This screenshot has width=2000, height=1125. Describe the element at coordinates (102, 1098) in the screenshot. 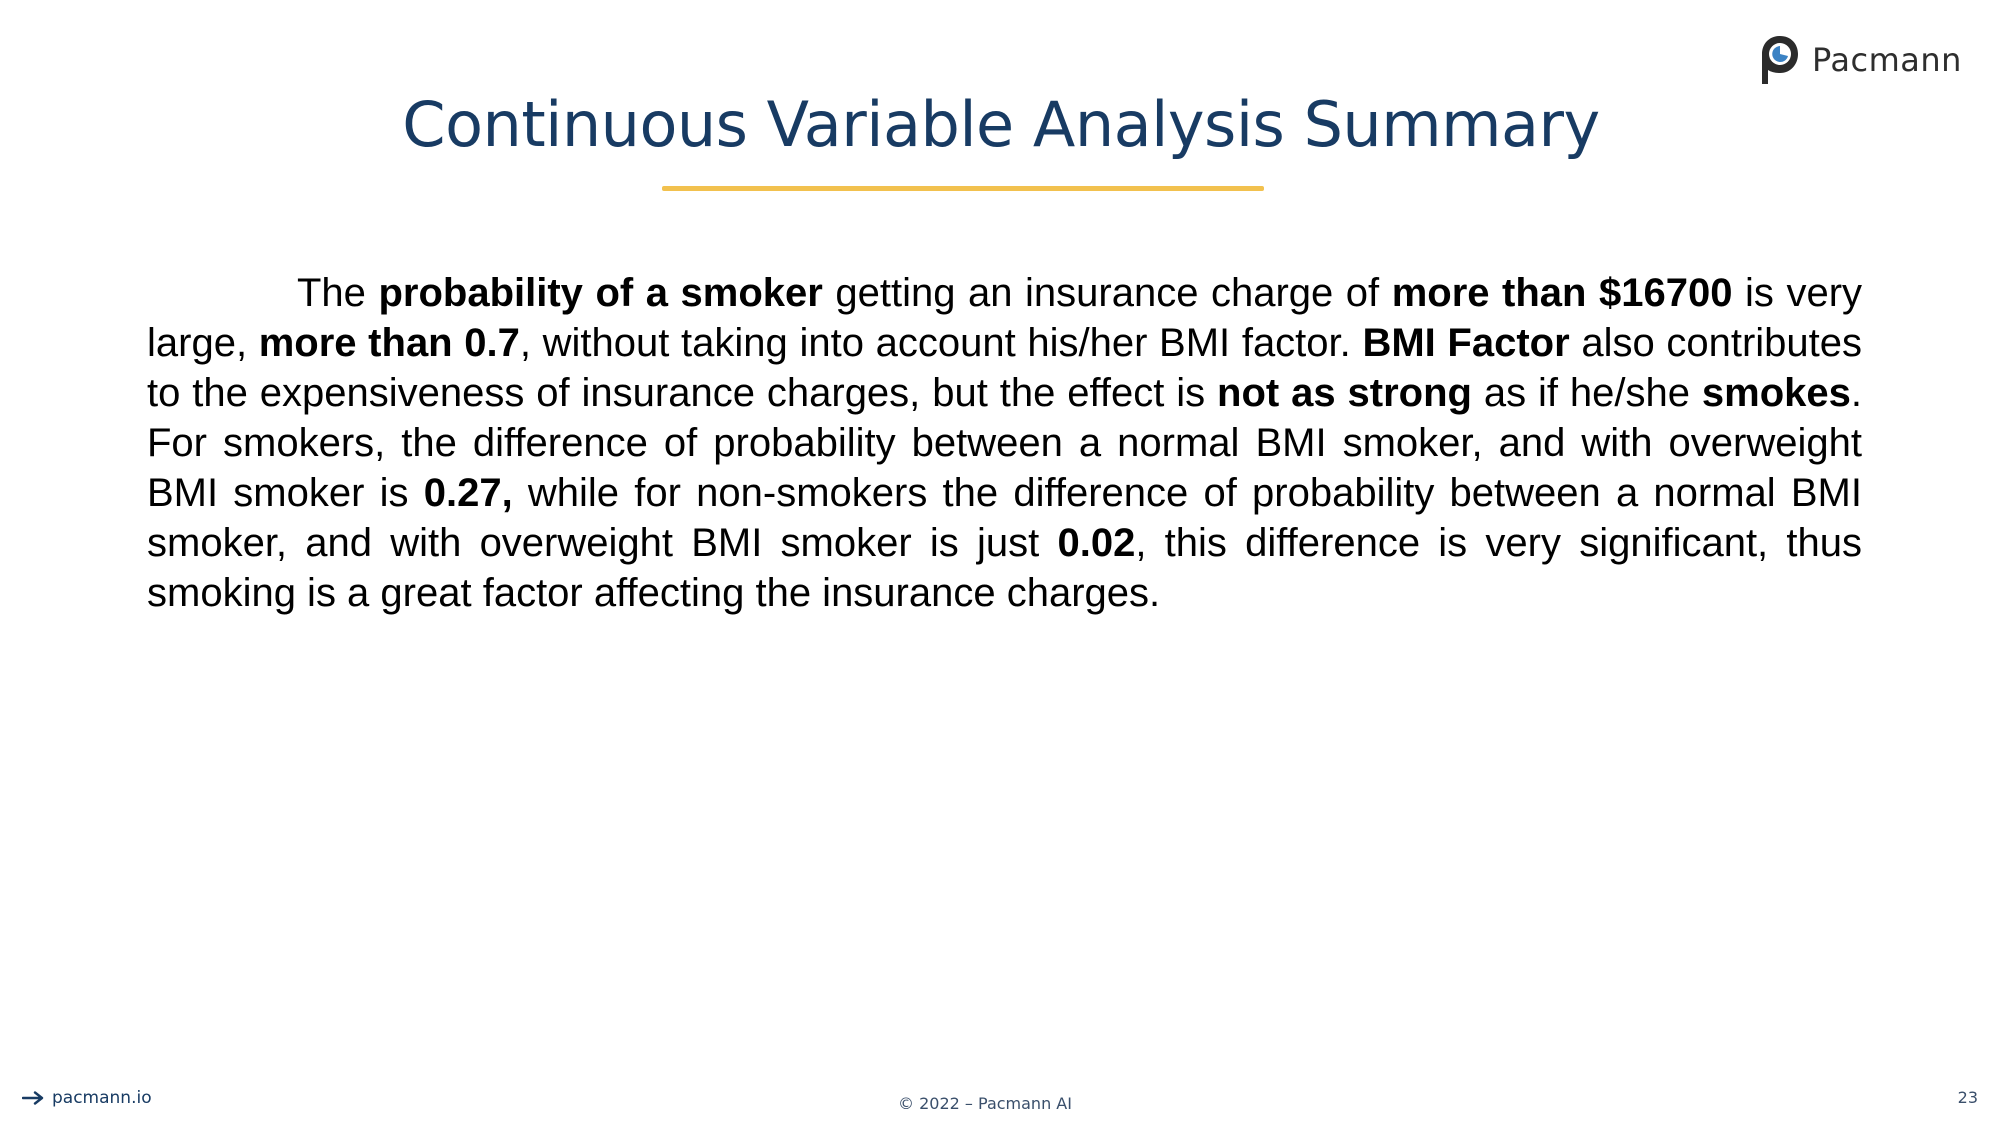

I see `footer-link-label: pacmann.io` at that location.